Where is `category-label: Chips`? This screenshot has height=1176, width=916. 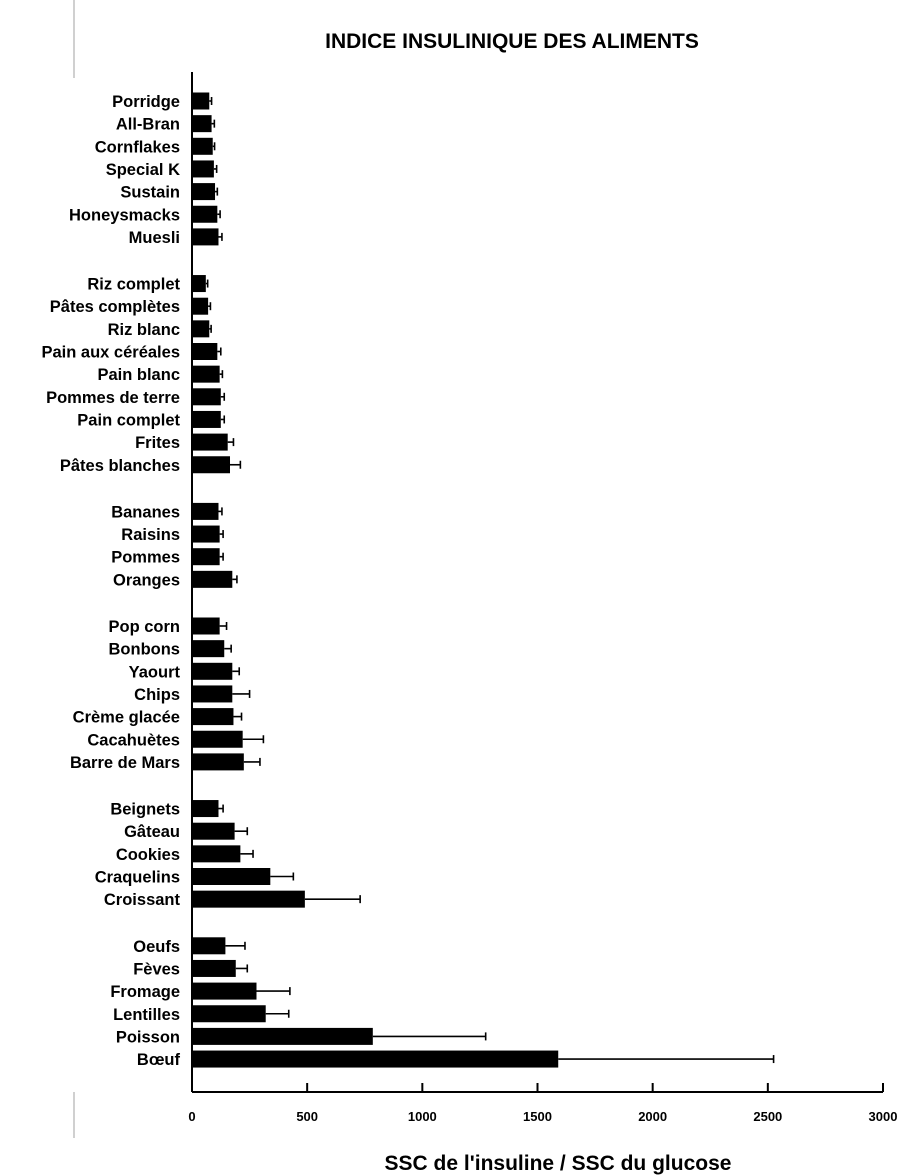
category-label: Chips is located at coordinates (157, 695).